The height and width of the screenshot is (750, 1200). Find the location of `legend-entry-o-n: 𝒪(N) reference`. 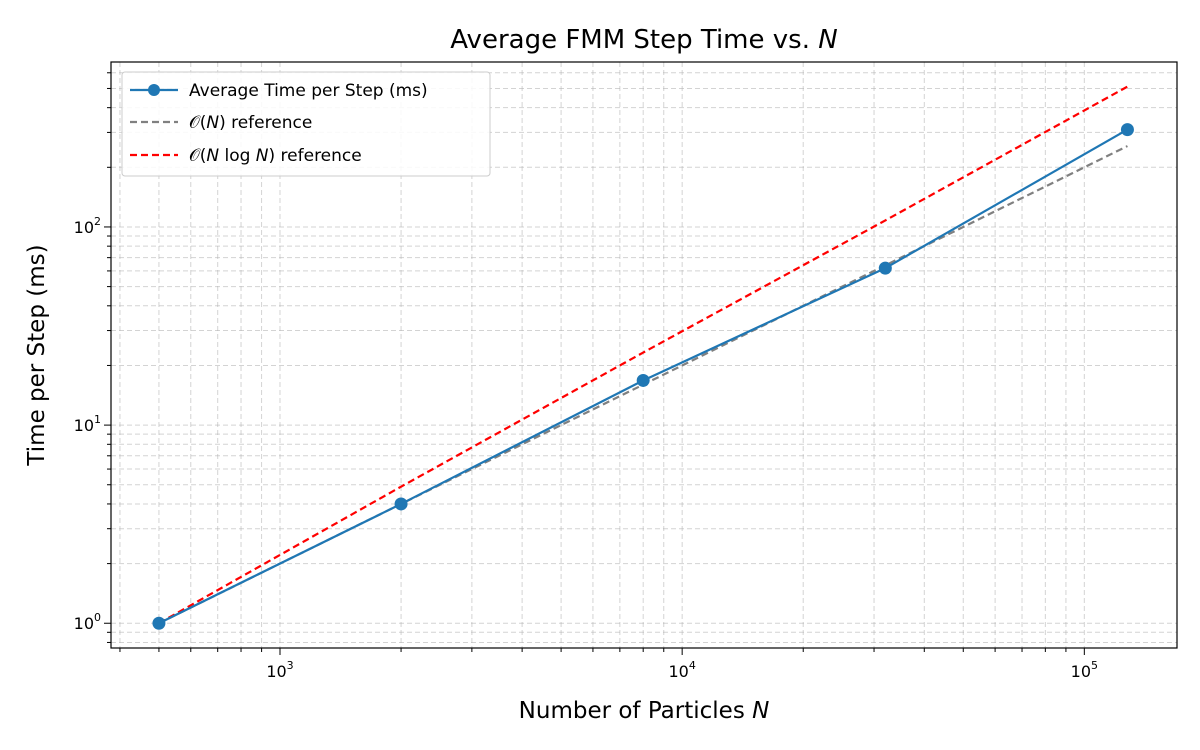

legend-entry-o-n: 𝒪(N) reference is located at coordinates (221, 123).